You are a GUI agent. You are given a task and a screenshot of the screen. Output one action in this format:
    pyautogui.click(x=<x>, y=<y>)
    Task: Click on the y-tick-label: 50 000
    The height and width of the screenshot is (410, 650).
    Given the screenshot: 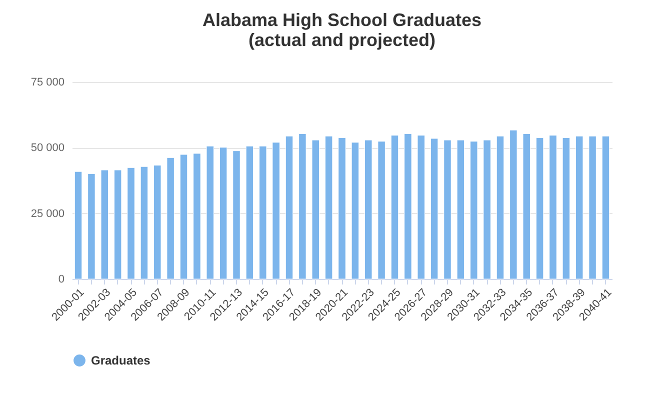 What is the action you would take?
    pyautogui.click(x=47, y=148)
    